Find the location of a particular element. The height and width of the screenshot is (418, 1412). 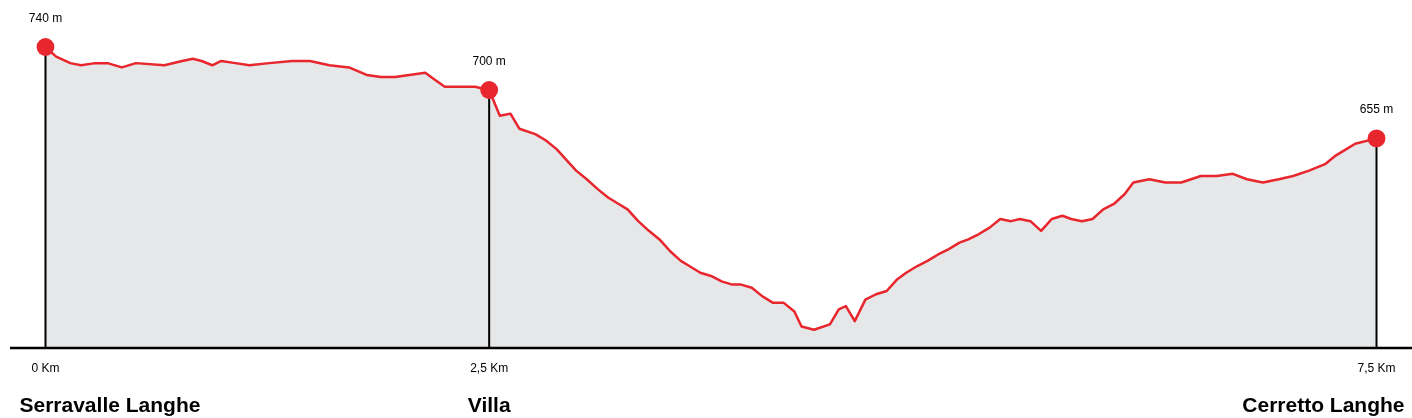

data-label: 655 m is located at coordinates (1376, 109).